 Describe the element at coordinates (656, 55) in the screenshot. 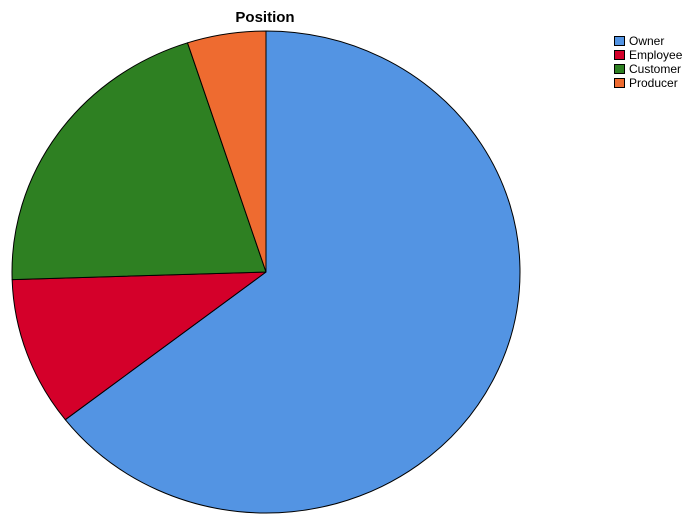

I see `legend-label: Employee` at that location.